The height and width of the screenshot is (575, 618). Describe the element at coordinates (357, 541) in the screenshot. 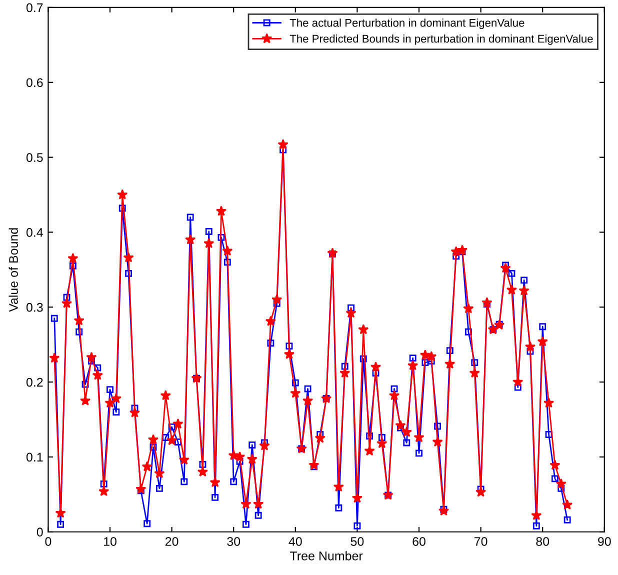

I see `x-tick-label: 50` at that location.